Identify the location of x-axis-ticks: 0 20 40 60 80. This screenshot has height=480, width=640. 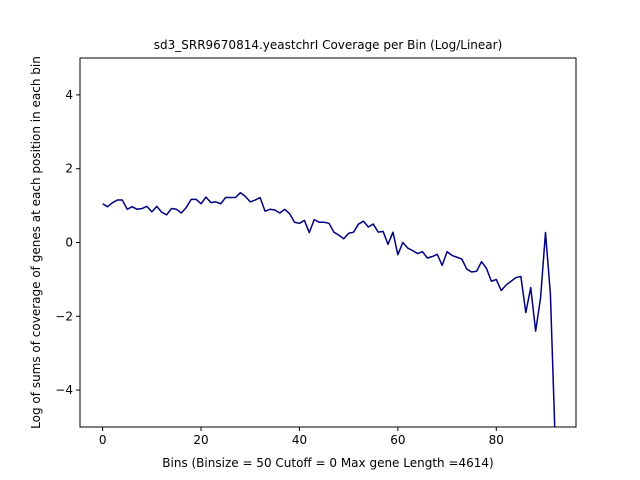
(301, 437).